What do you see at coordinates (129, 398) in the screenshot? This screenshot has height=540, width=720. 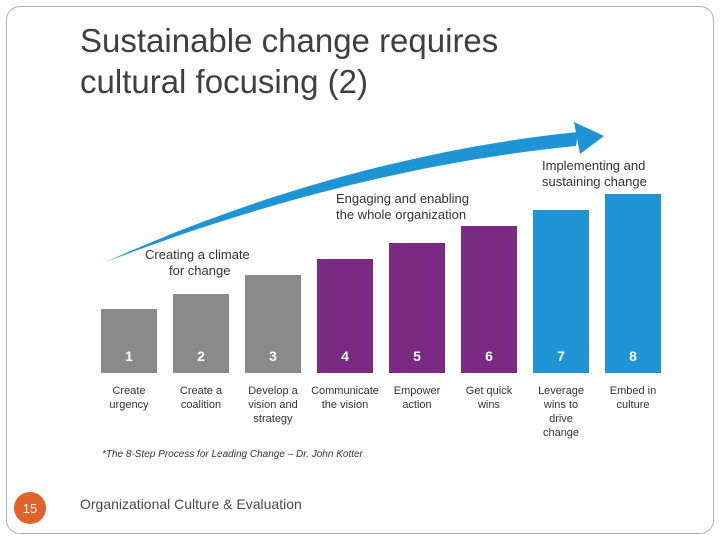 I see `step-label-1: Create urgency` at bounding box center [129, 398].